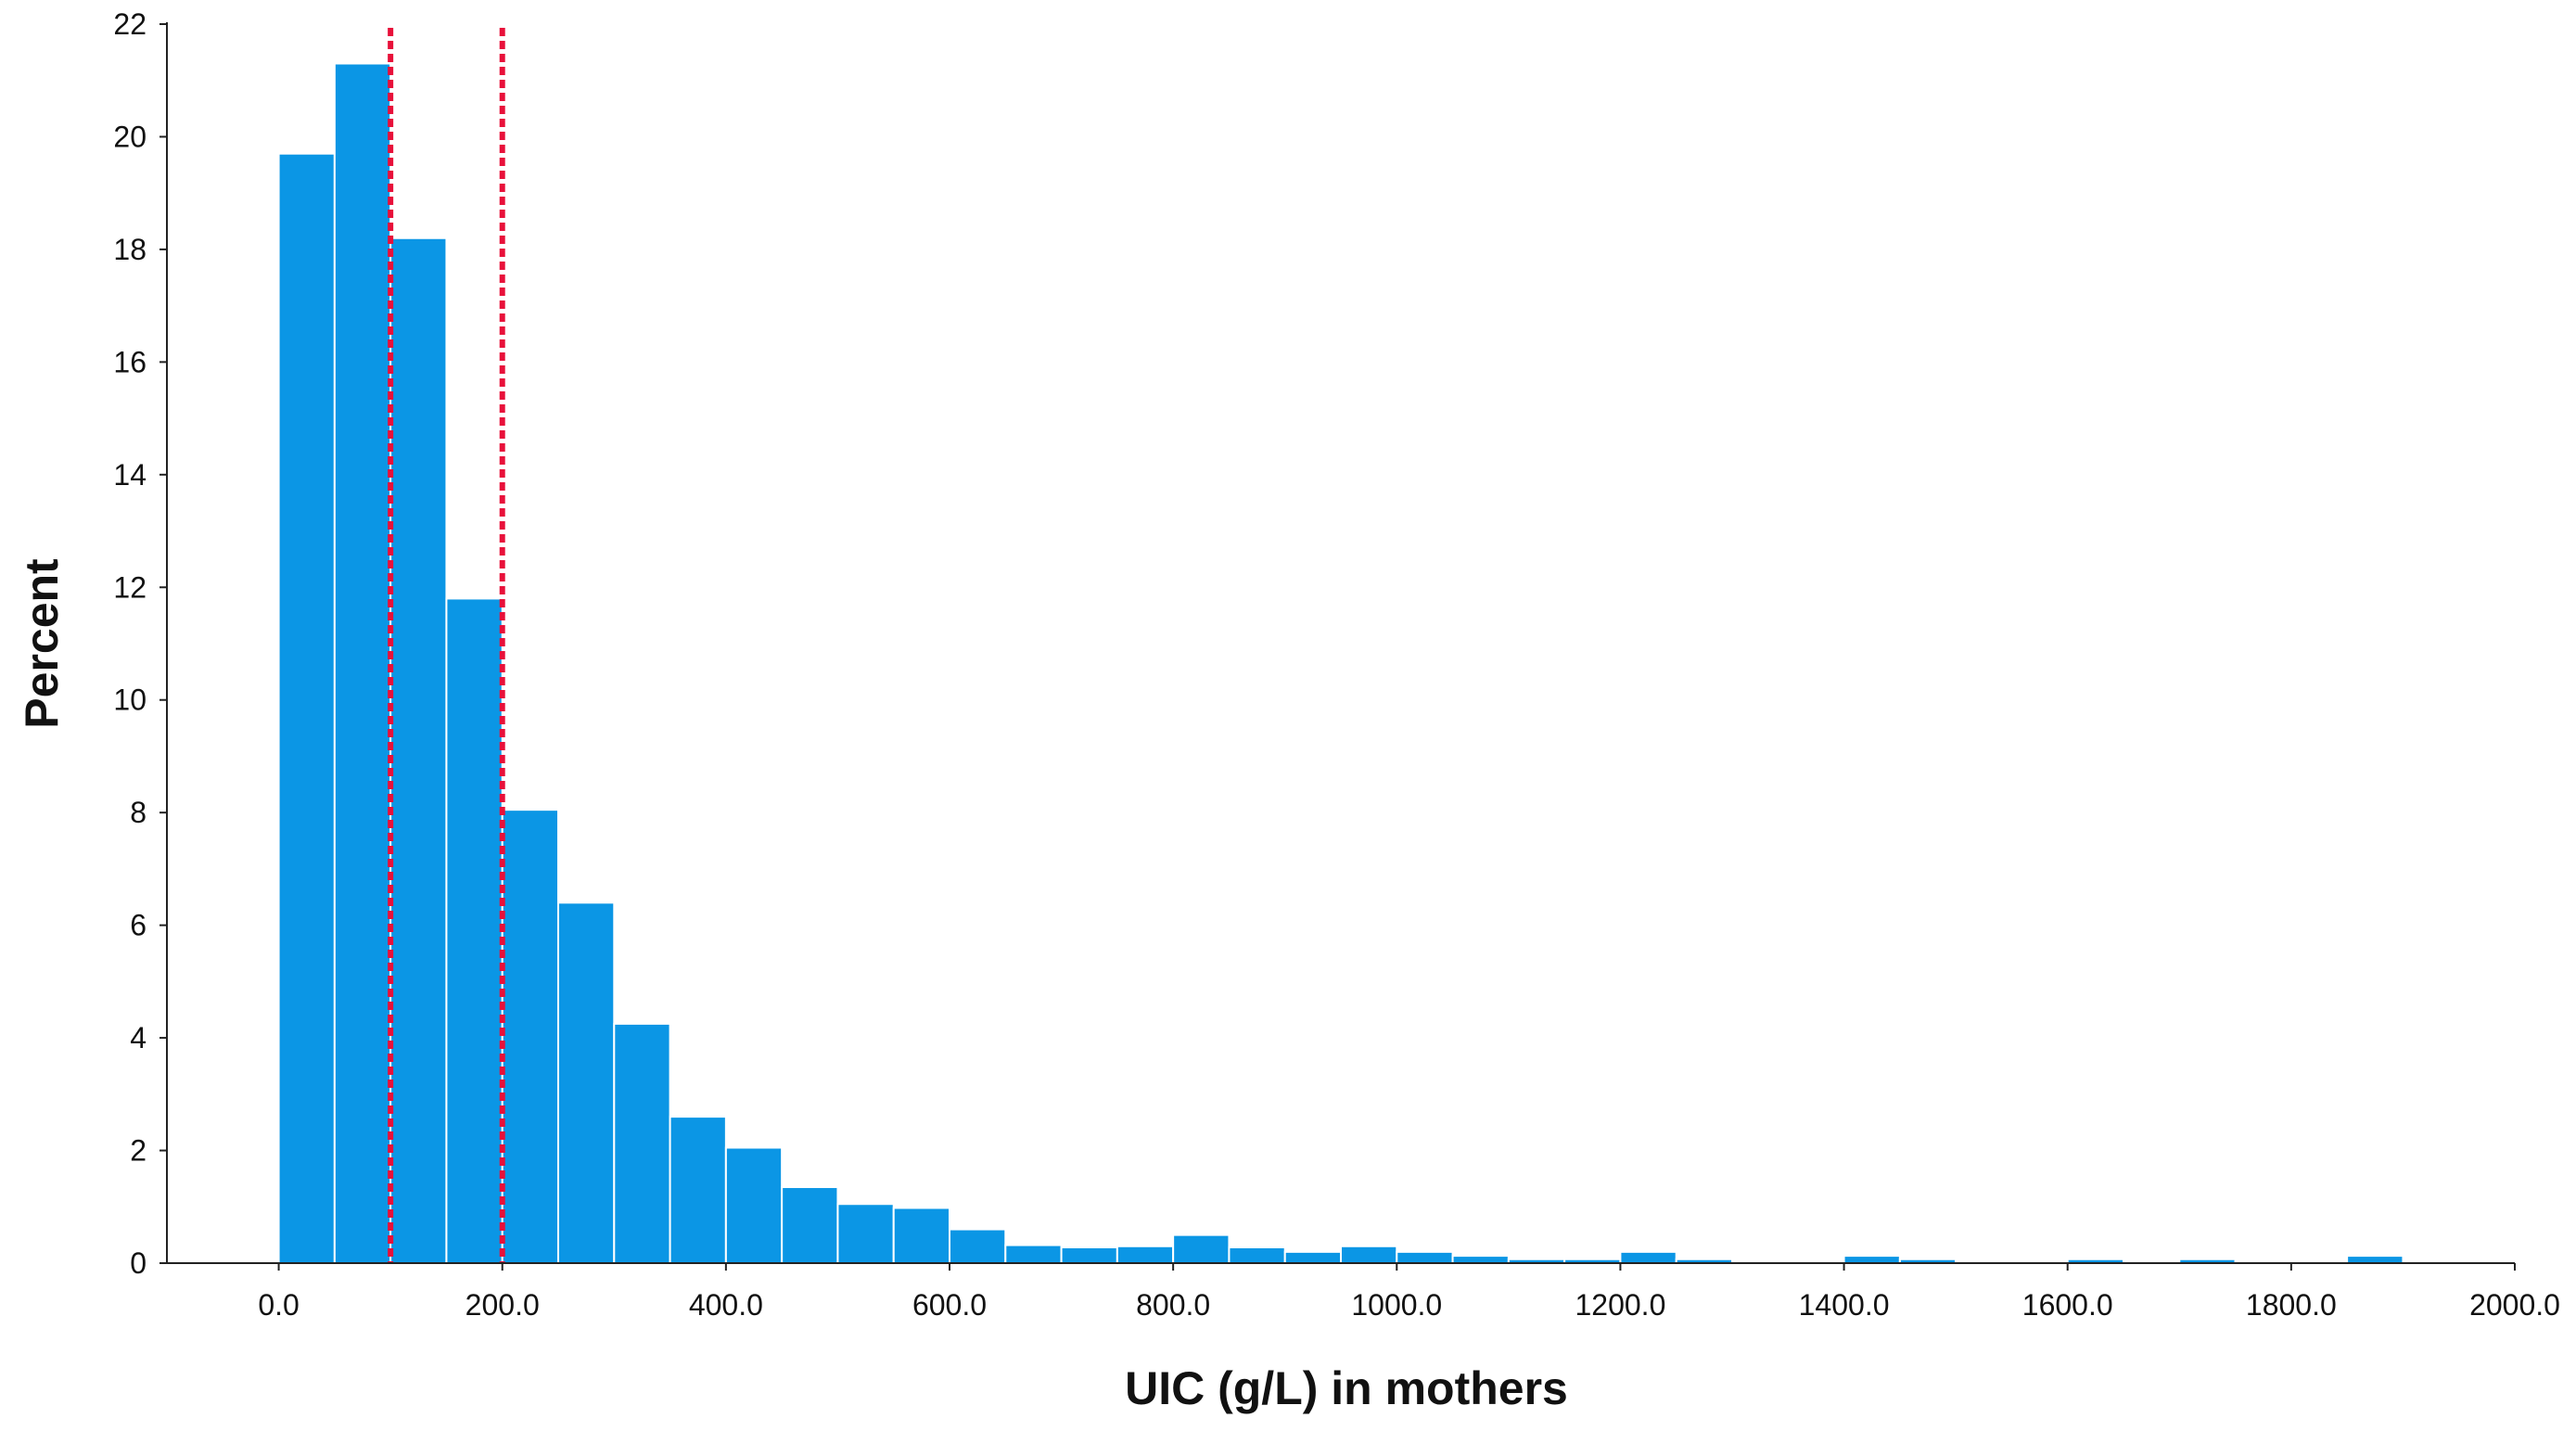 The image size is (2576, 1431). What do you see at coordinates (1346, 1388) in the screenshot?
I see `x-axis-title: UIC (g/L) in mothers` at bounding box center [1346, 1388].